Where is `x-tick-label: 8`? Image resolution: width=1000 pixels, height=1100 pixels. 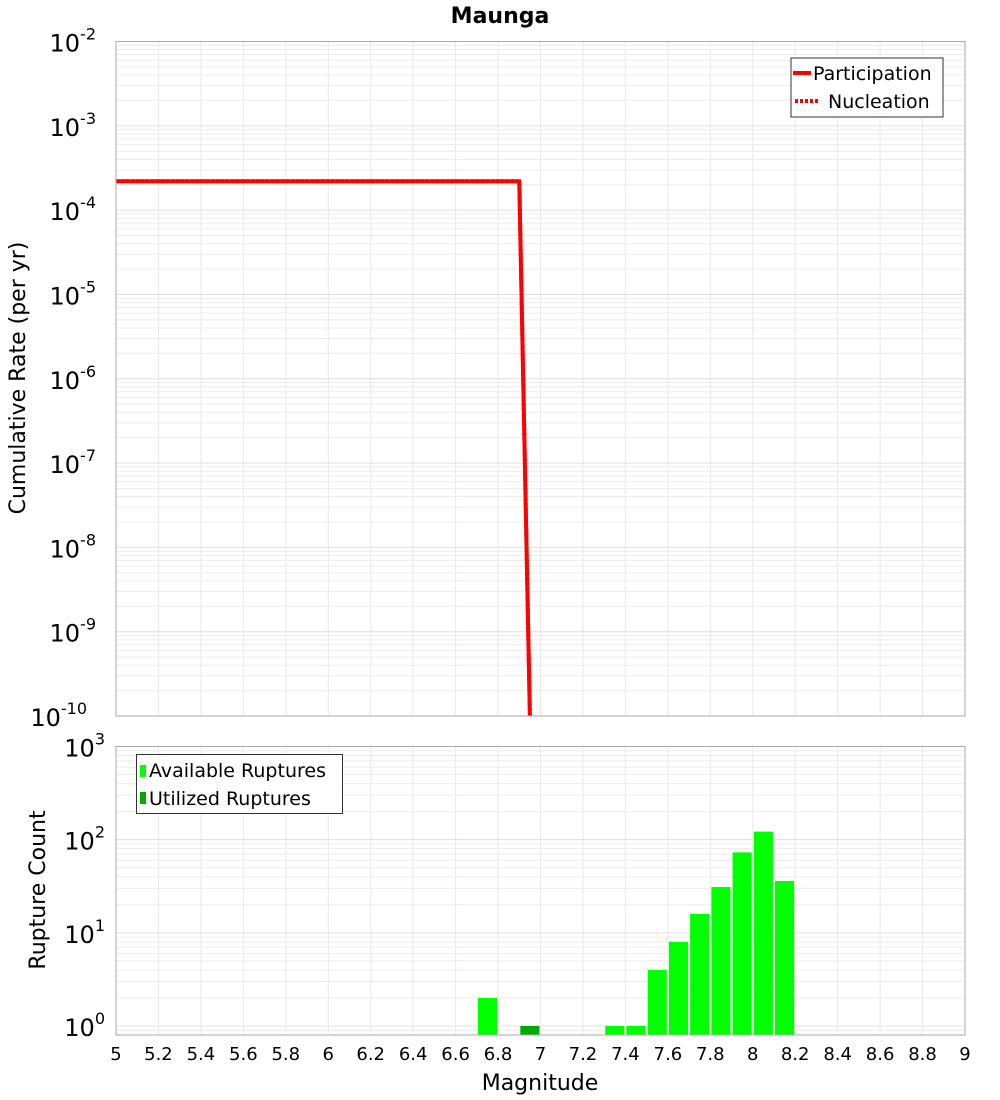
x-tick-label: 8 is located at coordinates (752, 1054).